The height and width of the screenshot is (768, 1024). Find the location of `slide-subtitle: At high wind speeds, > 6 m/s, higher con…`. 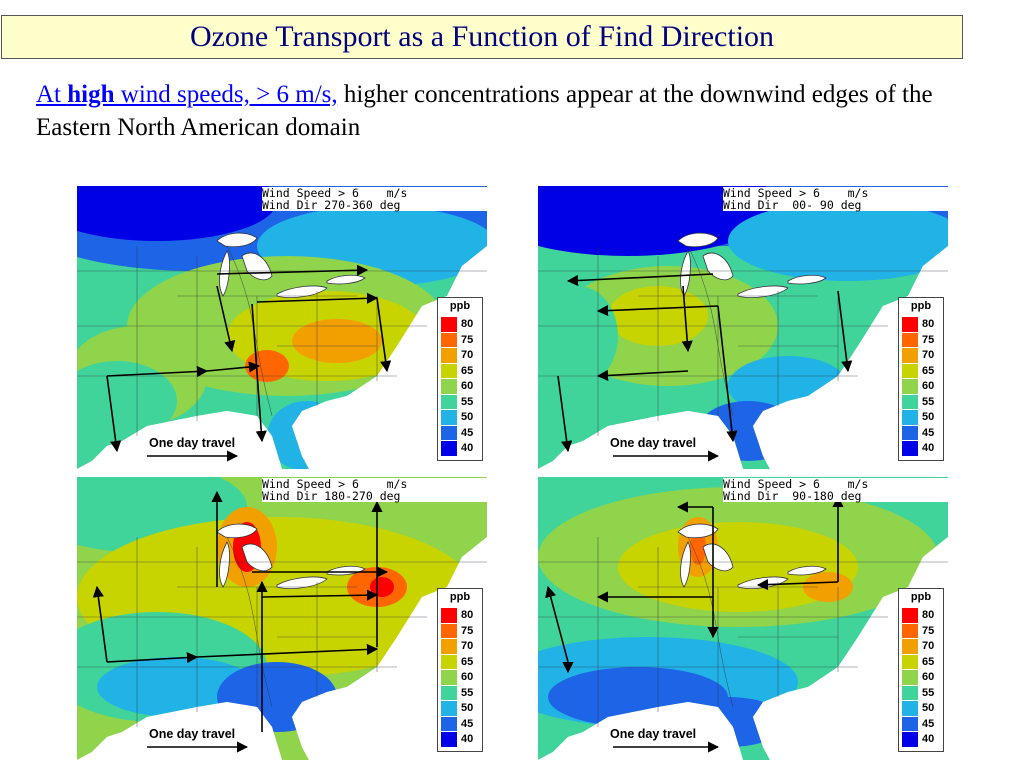

slide-subtitle: At high wind speeds, > 6 m/s, higher con… is located at coordinates (484, 111).